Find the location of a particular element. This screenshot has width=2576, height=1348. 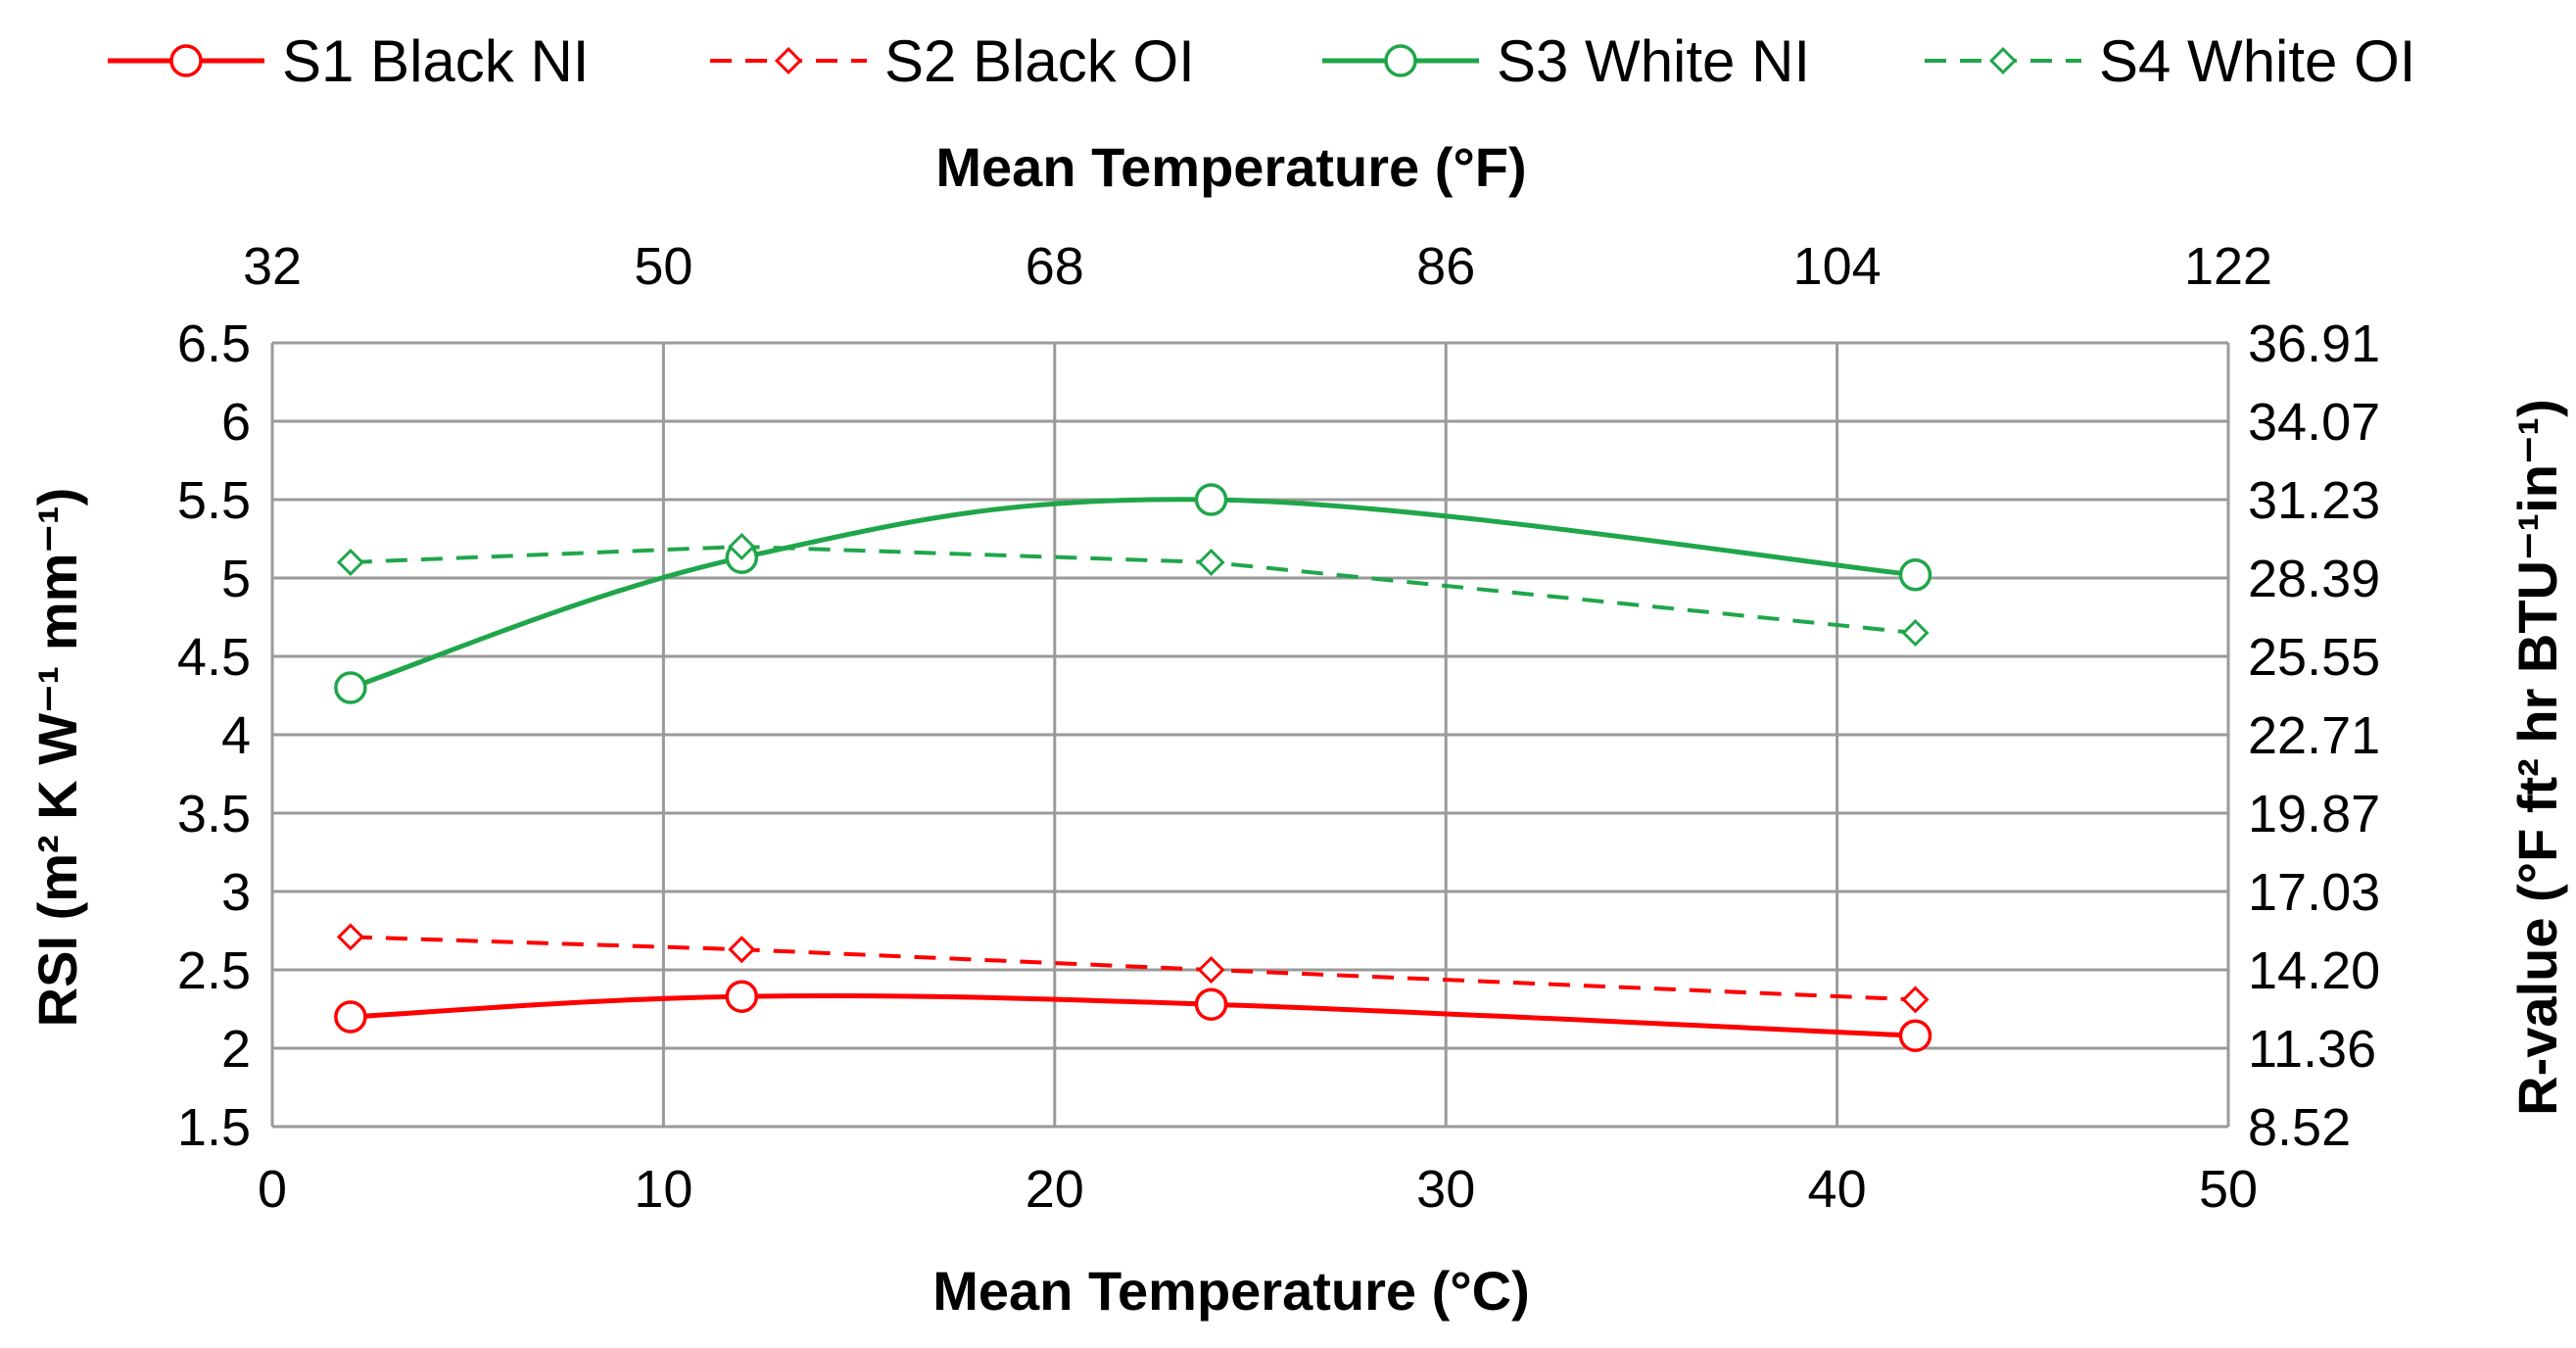

y-tick-label: 4.5 is located at coordinates (214, 657).